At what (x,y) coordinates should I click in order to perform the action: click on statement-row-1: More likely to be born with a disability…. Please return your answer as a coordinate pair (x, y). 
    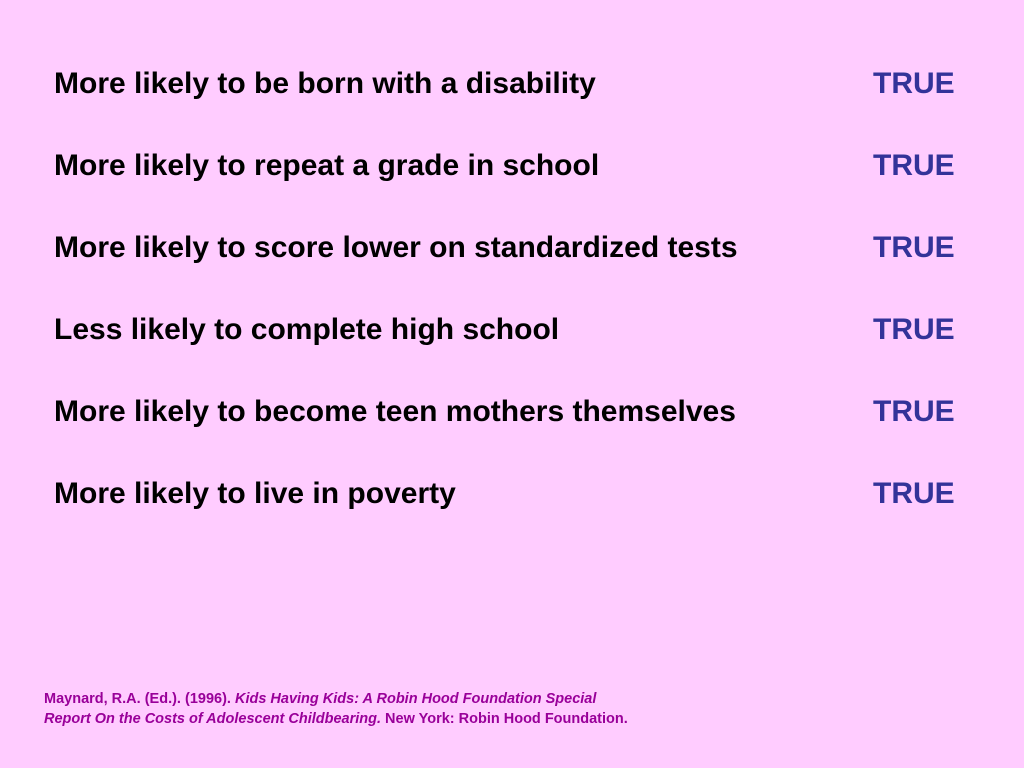
    Looking at the image, I should click on (514, 101).